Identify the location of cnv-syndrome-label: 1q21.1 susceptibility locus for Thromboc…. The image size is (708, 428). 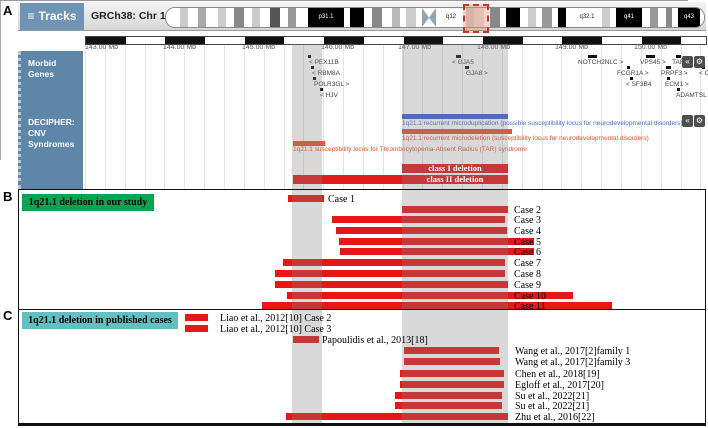
(410, 149).